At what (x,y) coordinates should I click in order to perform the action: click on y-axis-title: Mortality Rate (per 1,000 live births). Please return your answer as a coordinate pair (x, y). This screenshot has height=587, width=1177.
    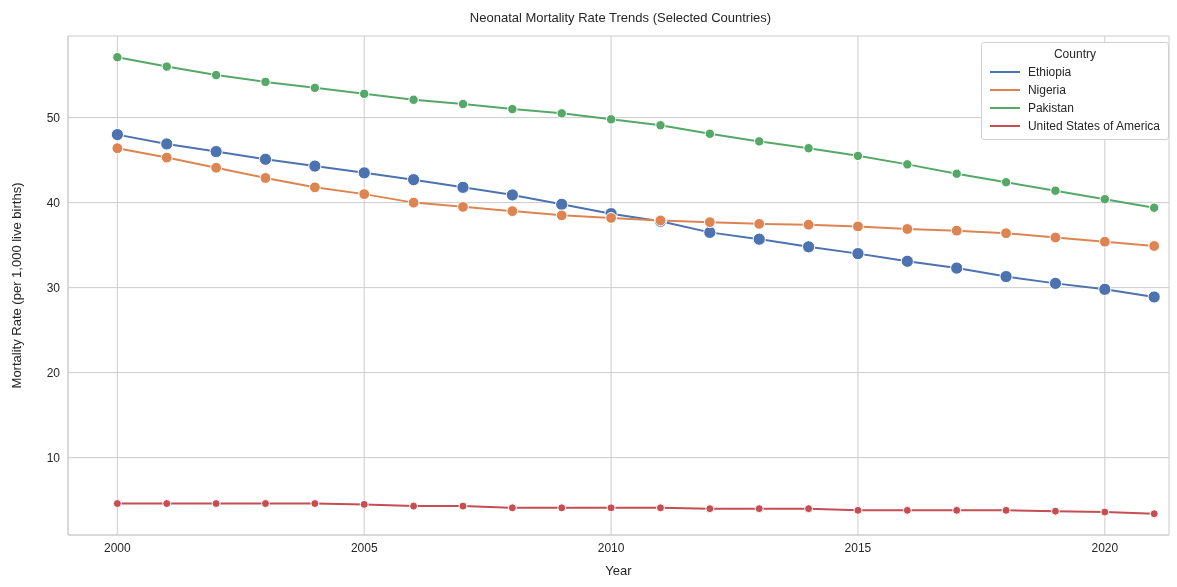
    Looking at the image, I should click on (16, 285).